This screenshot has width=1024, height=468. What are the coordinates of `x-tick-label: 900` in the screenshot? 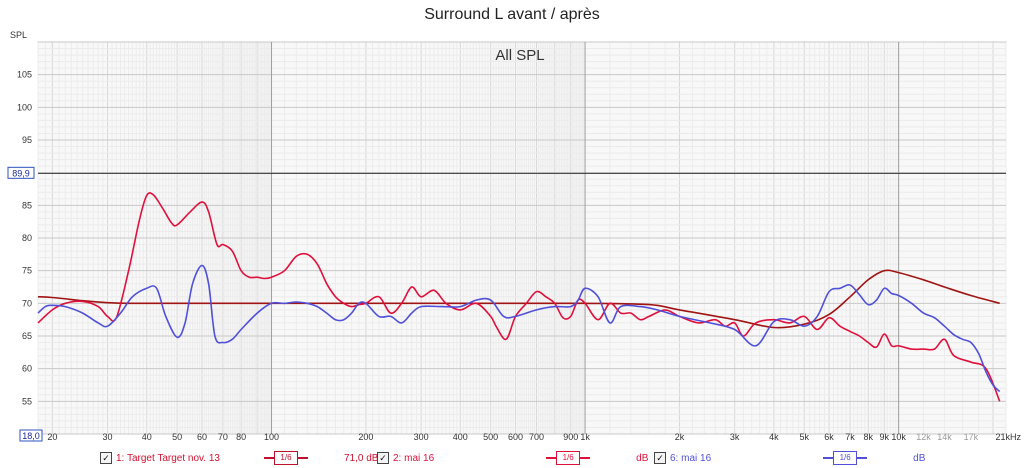 It's located at (570, 437).